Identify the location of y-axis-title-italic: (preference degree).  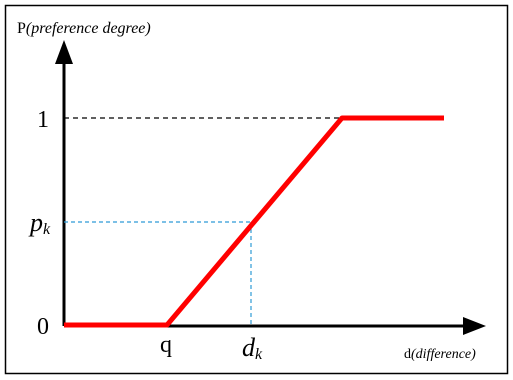
(88, 28).